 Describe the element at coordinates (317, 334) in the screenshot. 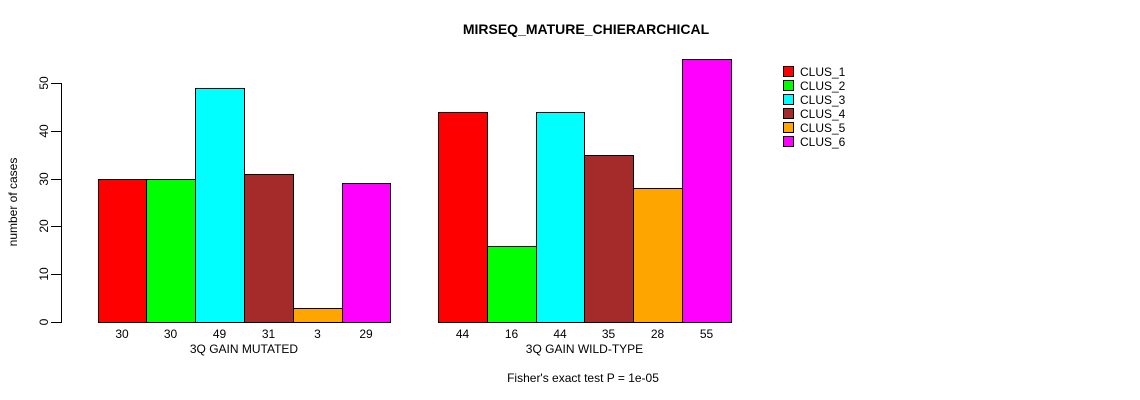

I see `bar-value-label: 3` at that location.